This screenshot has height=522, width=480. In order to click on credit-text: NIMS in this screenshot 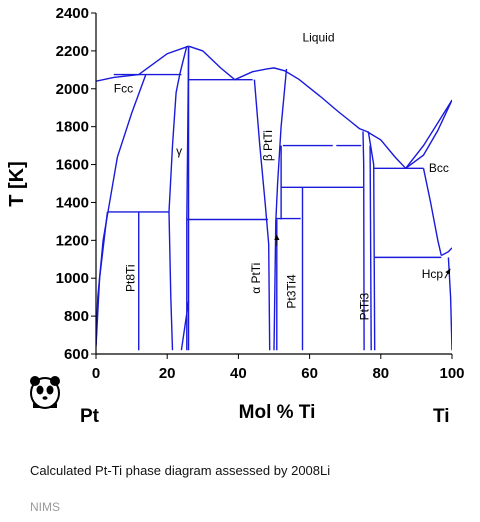, I will do `click(45, 507)`.